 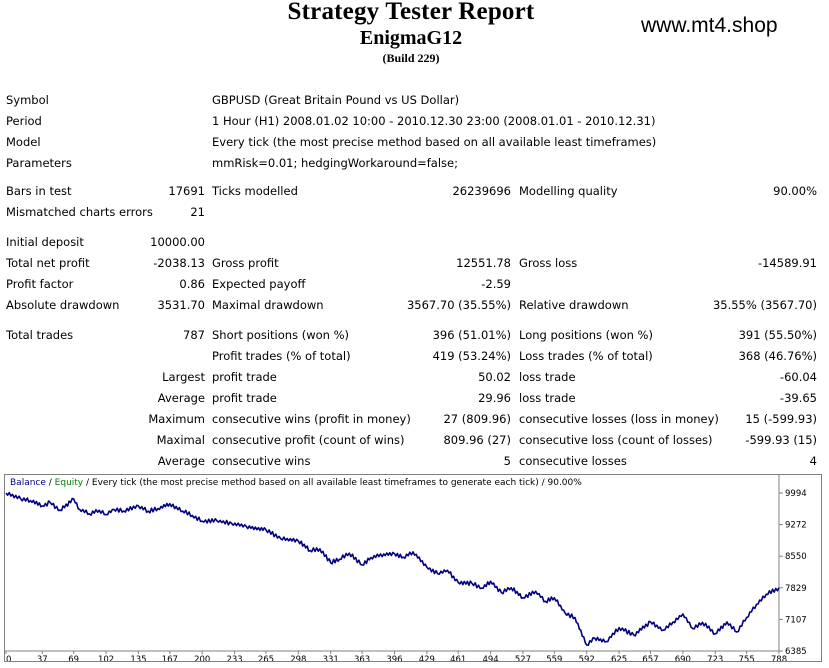 I want to click on x-tick-label: 429, so click(x=427, y=658).